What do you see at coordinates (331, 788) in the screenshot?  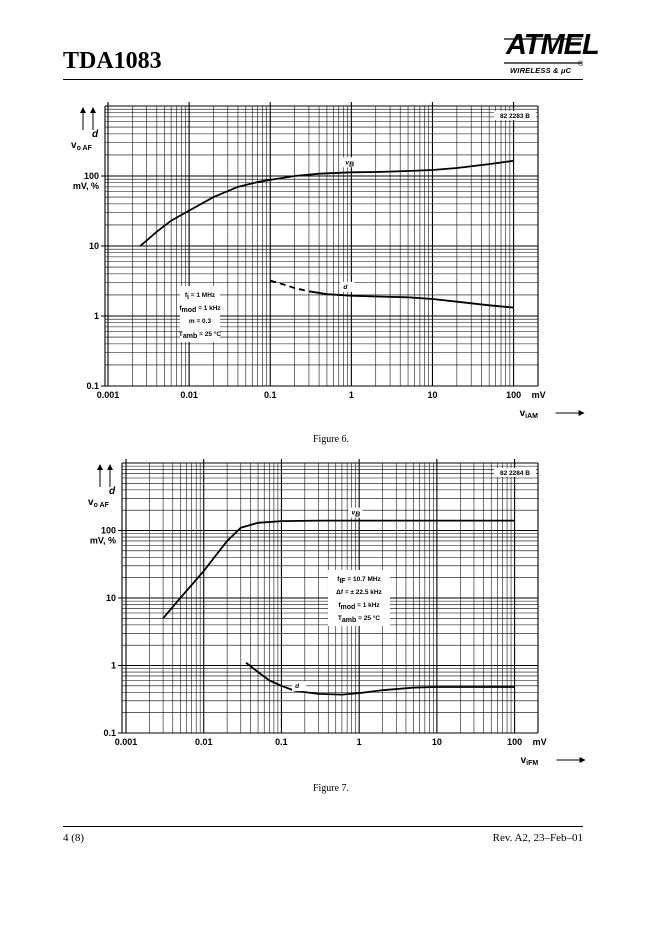 I see `figure-7-caption: Figure 7.` at bounding box center [331, 788].